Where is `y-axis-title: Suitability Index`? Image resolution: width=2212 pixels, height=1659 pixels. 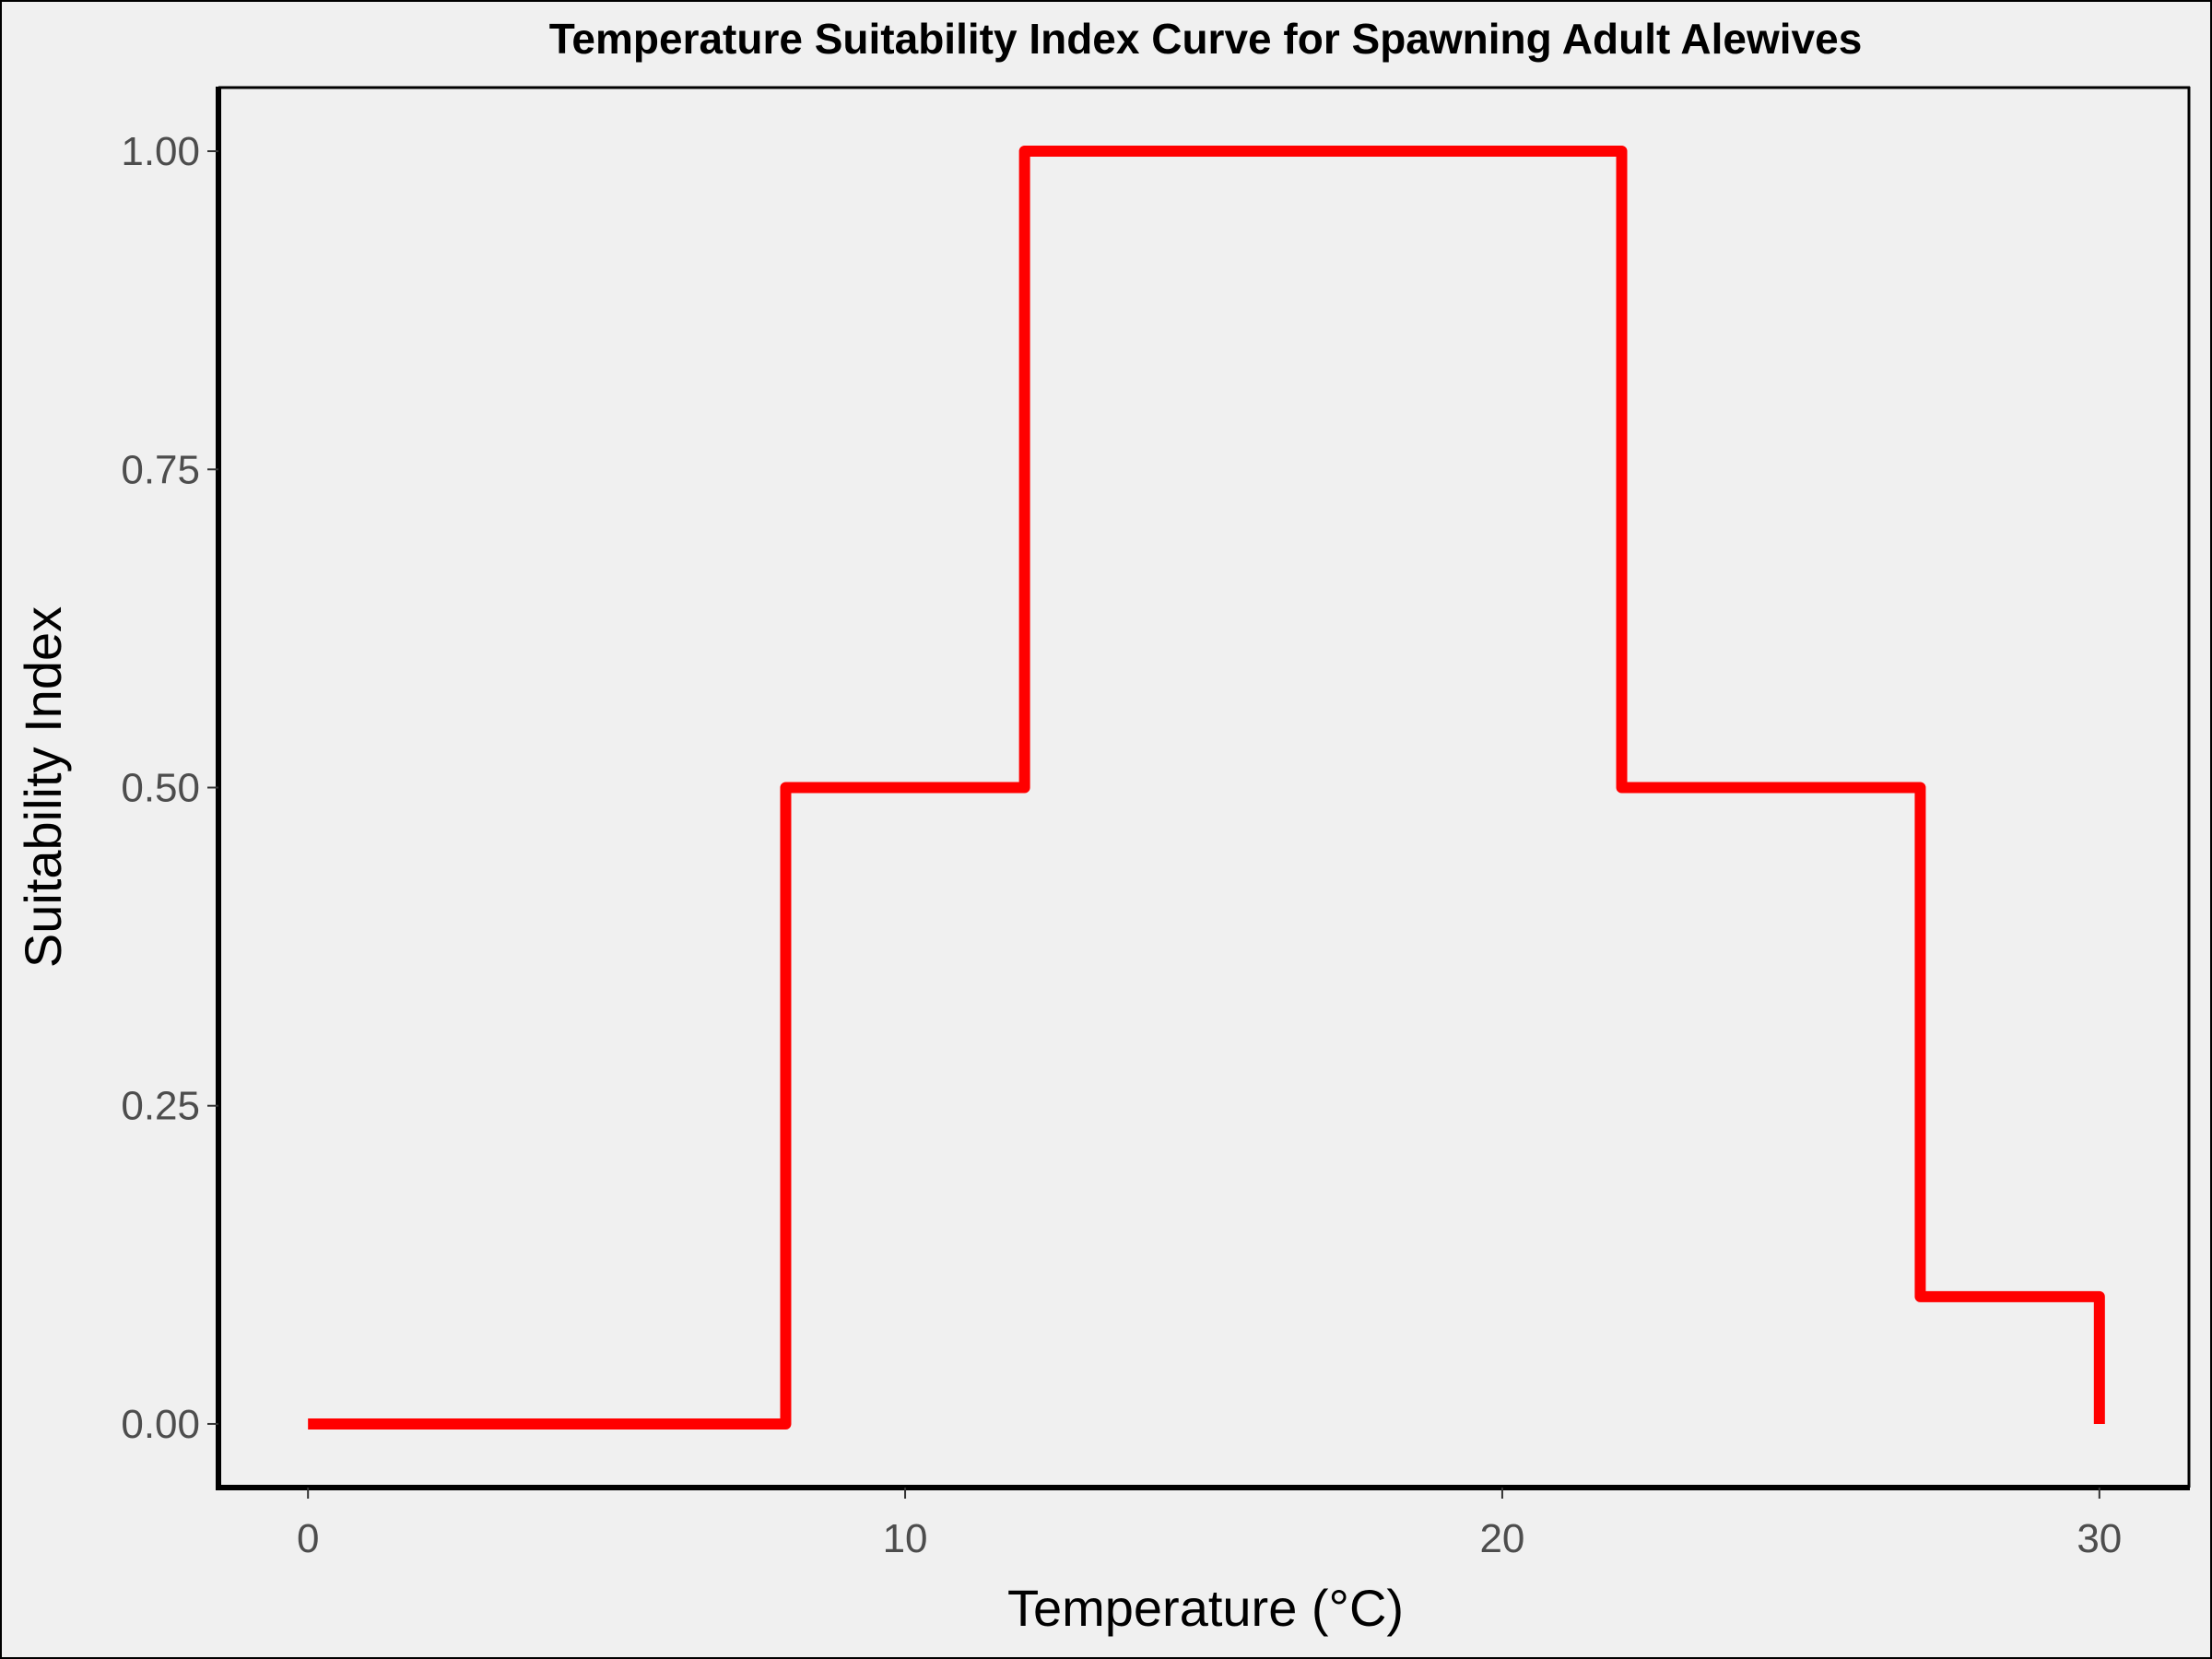
y-axis-title: Suitability Index is located at coordinates (43, 787).